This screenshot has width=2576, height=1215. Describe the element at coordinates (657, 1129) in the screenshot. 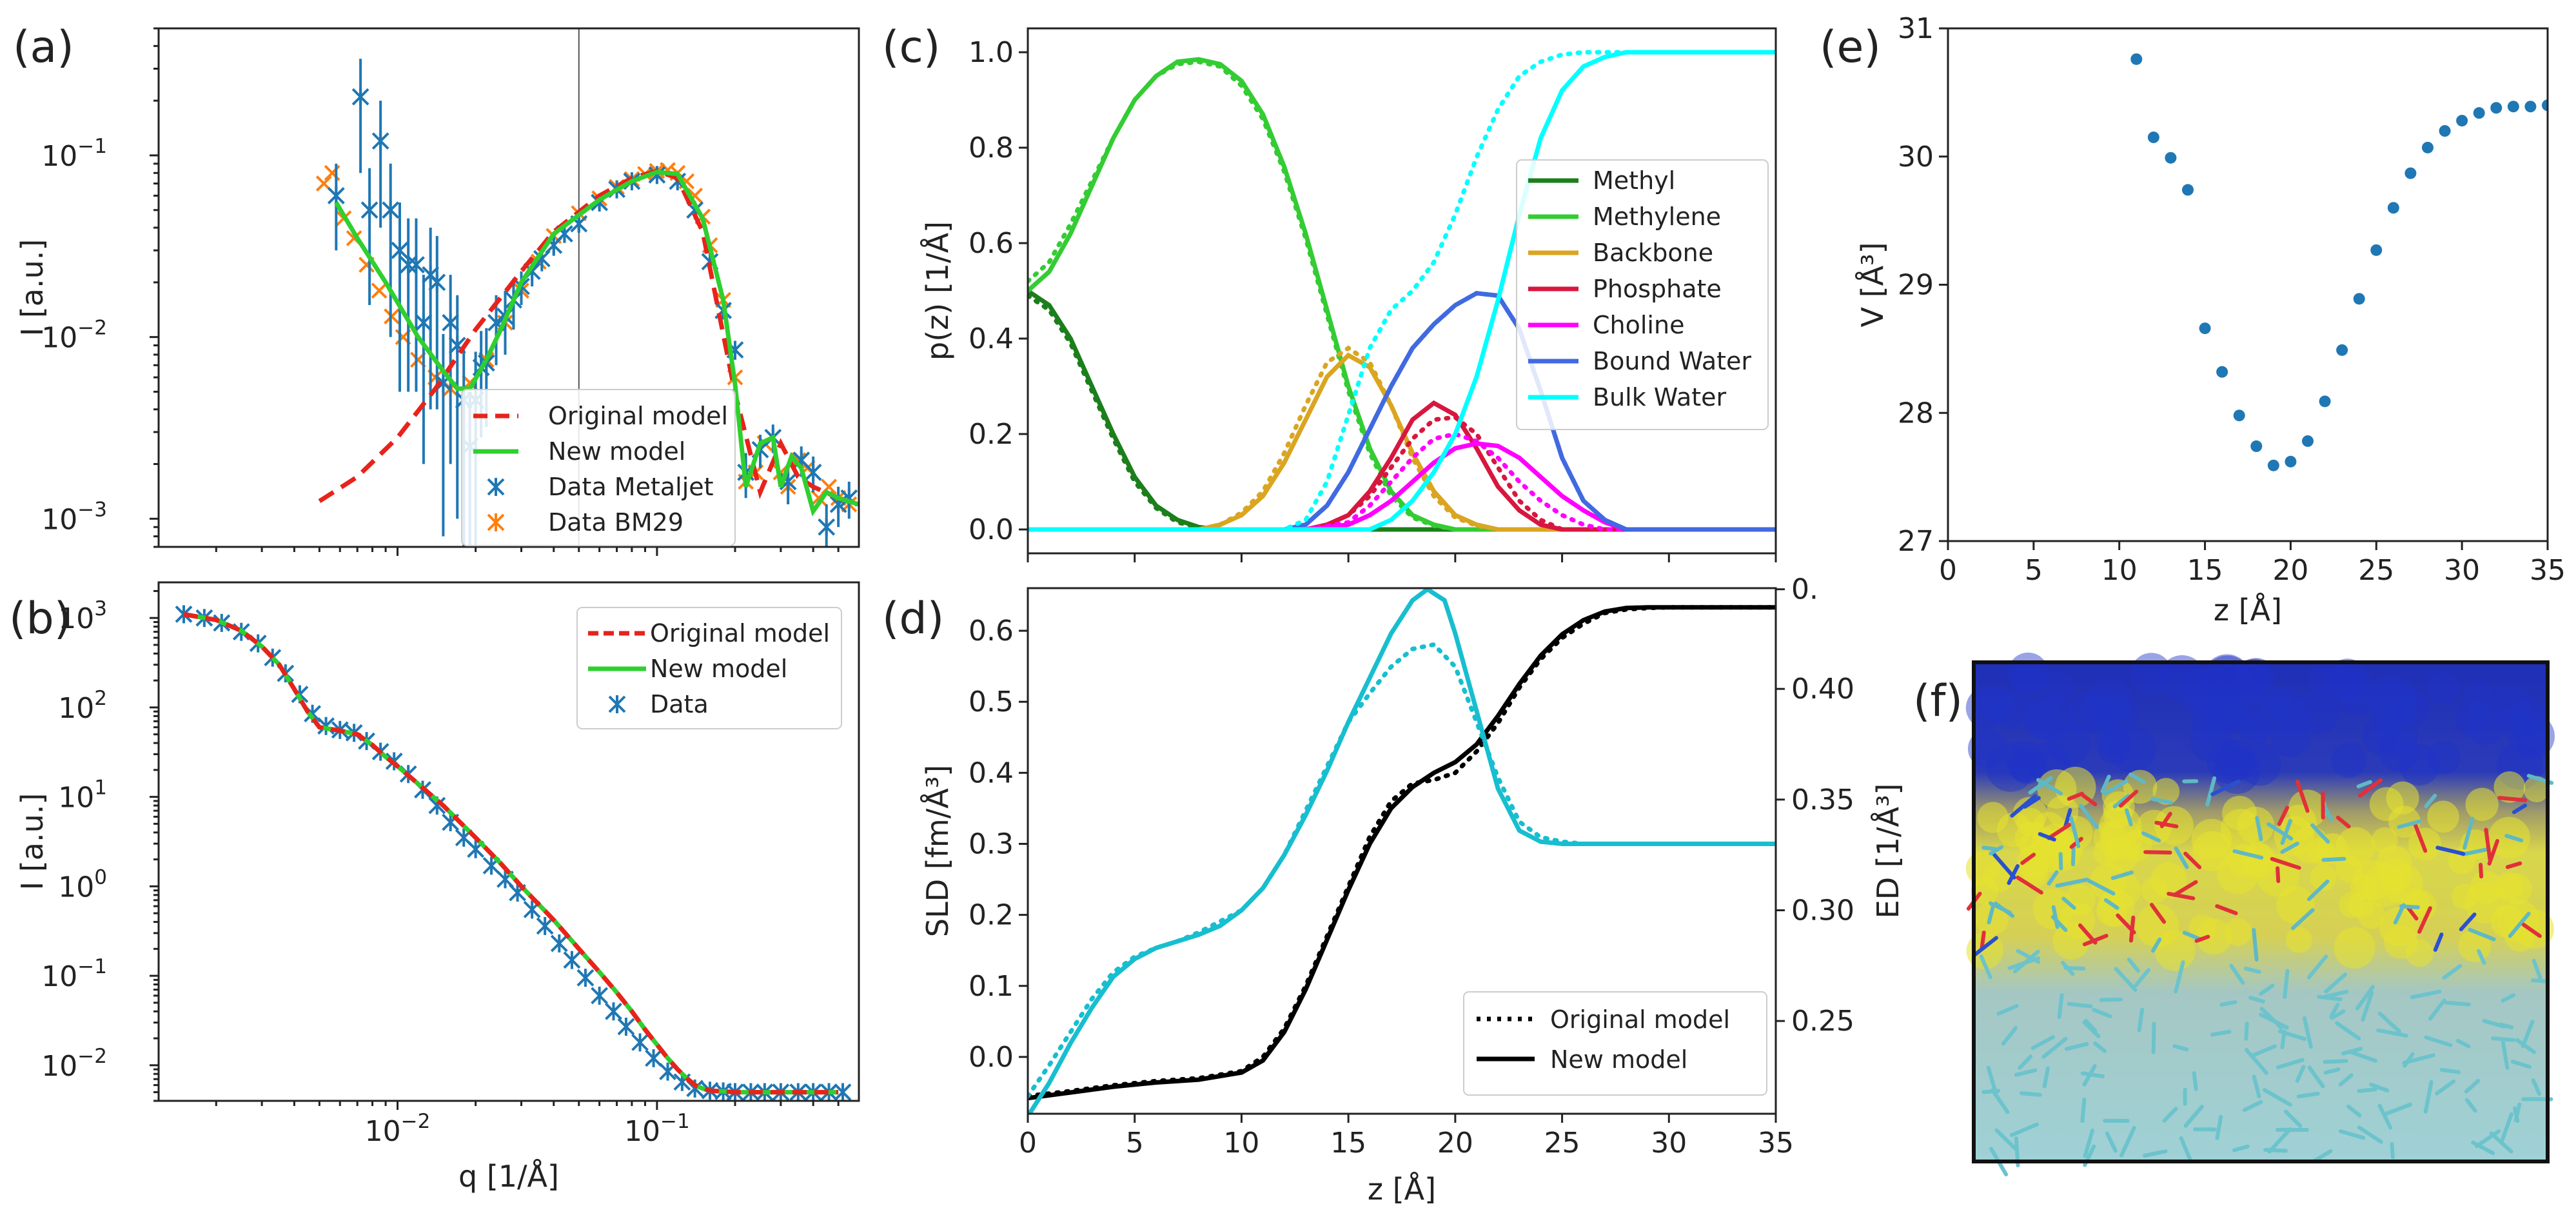

I see `x-tick-label: 10−1` at that location.